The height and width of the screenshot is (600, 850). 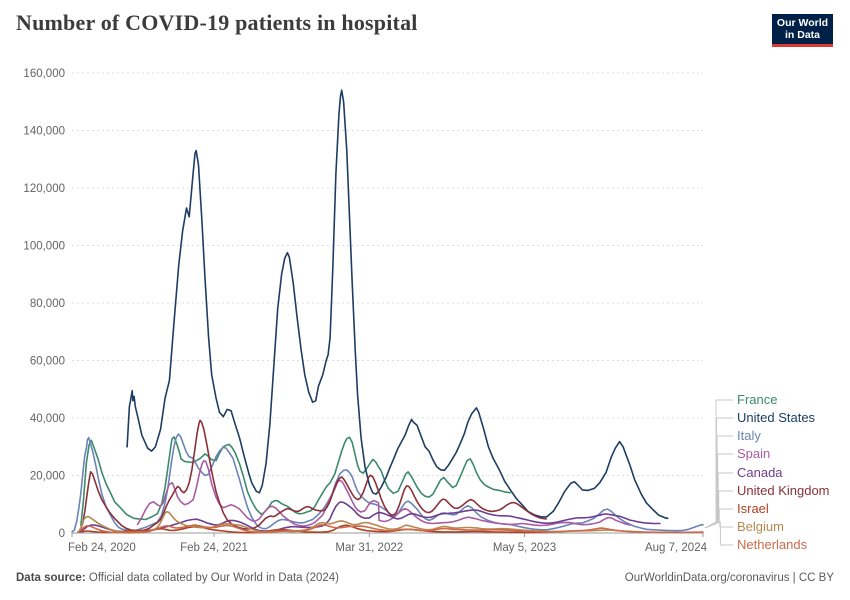 What do you see at coordinates (760, 472) in the screenshot?
I see `legend-item-canada: Canada` at bounding box center [760, 472].